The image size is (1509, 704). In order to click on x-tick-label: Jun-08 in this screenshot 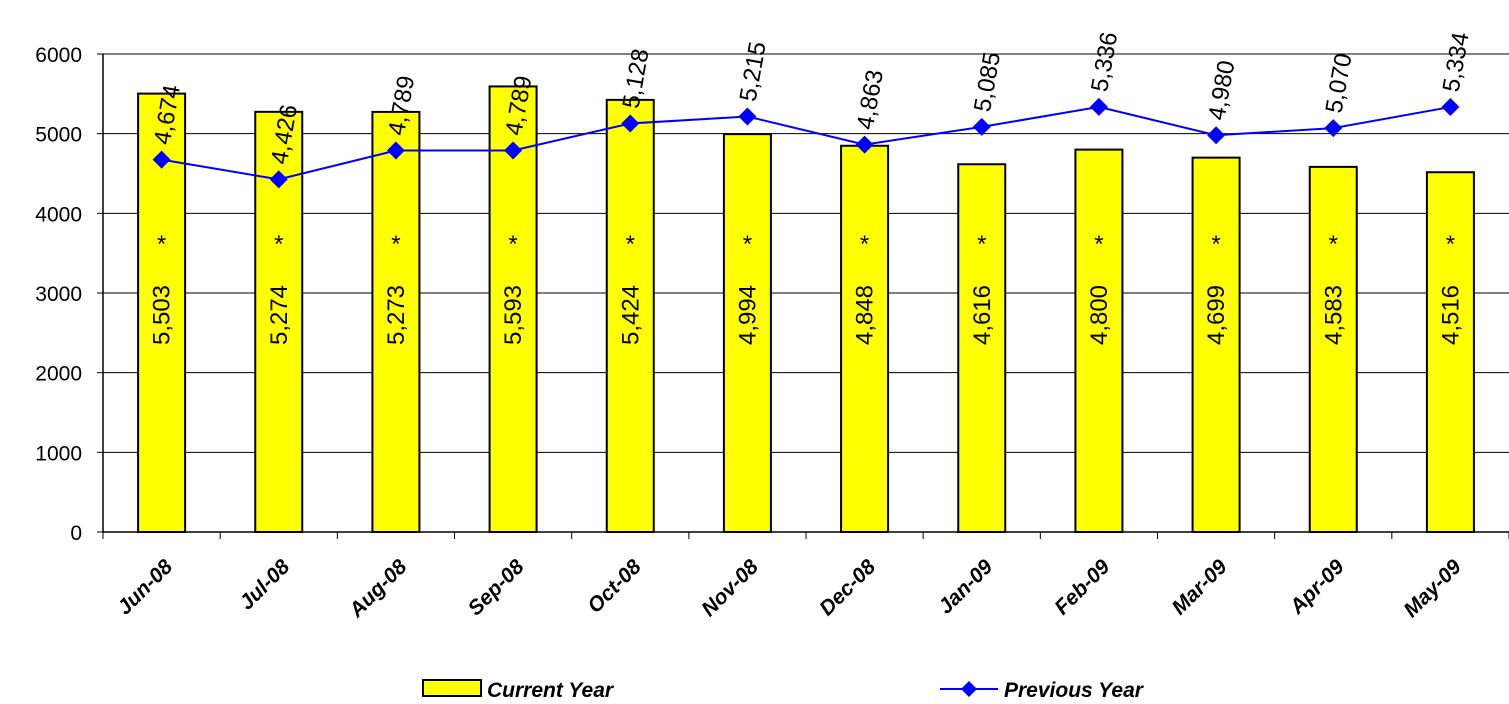, I will do `click(145, 587)`.